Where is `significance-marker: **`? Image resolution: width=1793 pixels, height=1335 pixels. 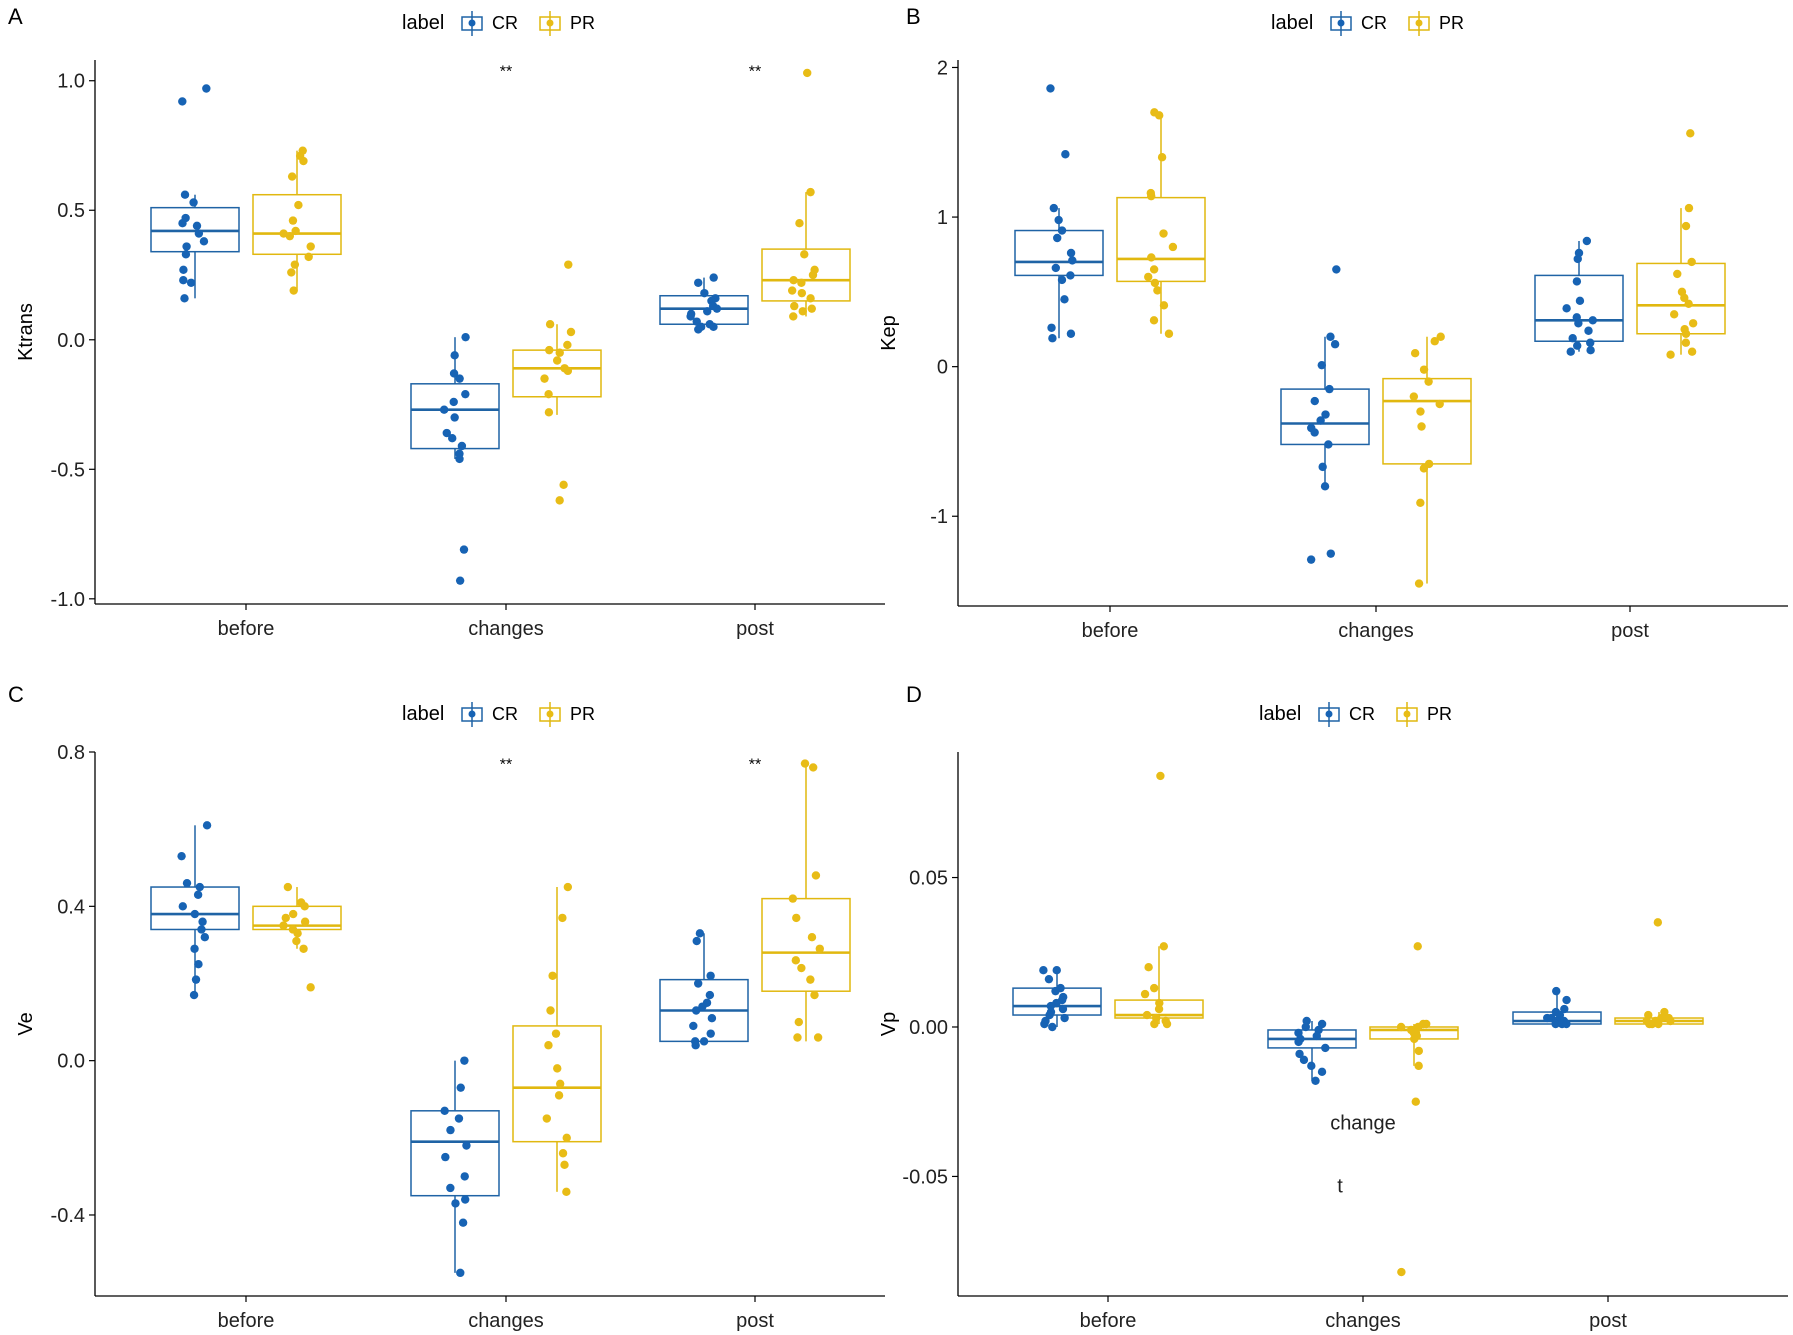 significance-marker: ** is located at coordinates (755, 765).